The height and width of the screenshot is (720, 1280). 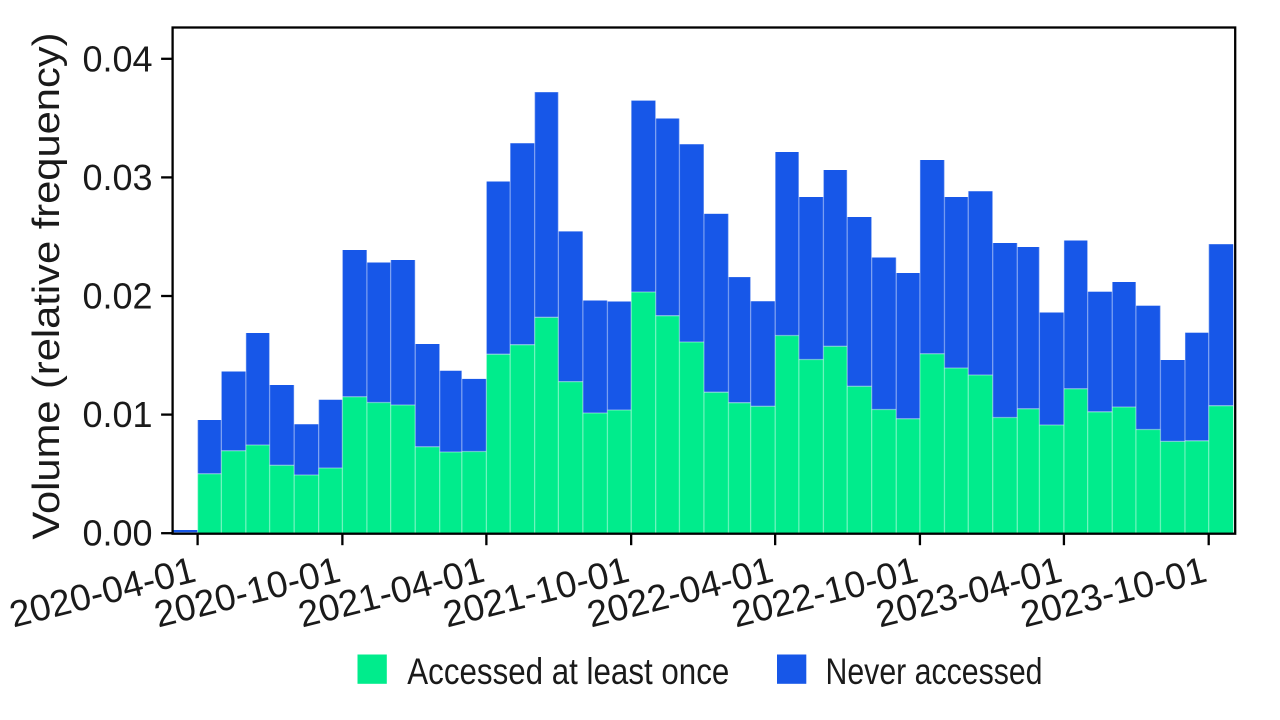 What do you see at coordinates (568, 671) in the screenshot?
I see `svg-text: Accessed at least once` at bounding box center [568, 671].